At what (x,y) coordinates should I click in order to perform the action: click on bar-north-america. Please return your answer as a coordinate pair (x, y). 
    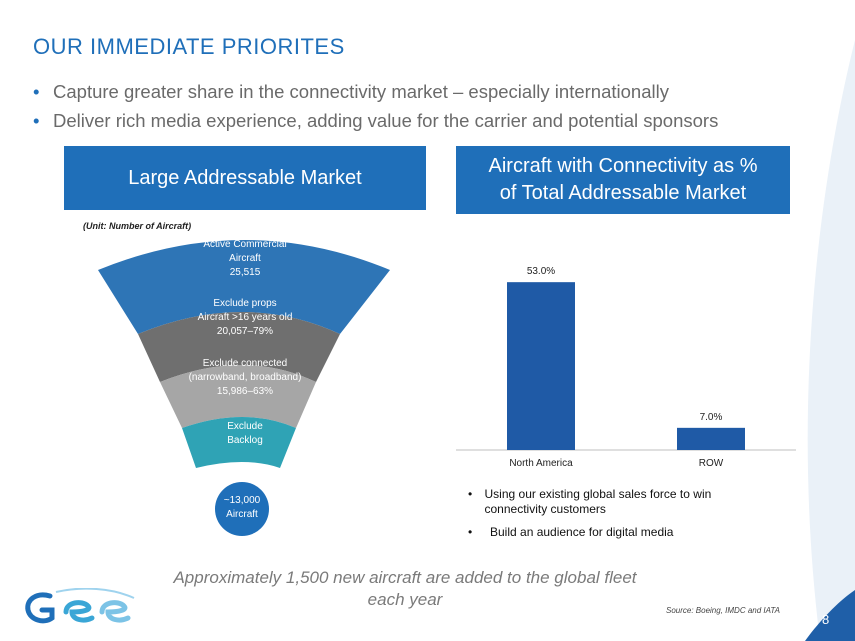
    Looking at the image, I should click on (541, 366).